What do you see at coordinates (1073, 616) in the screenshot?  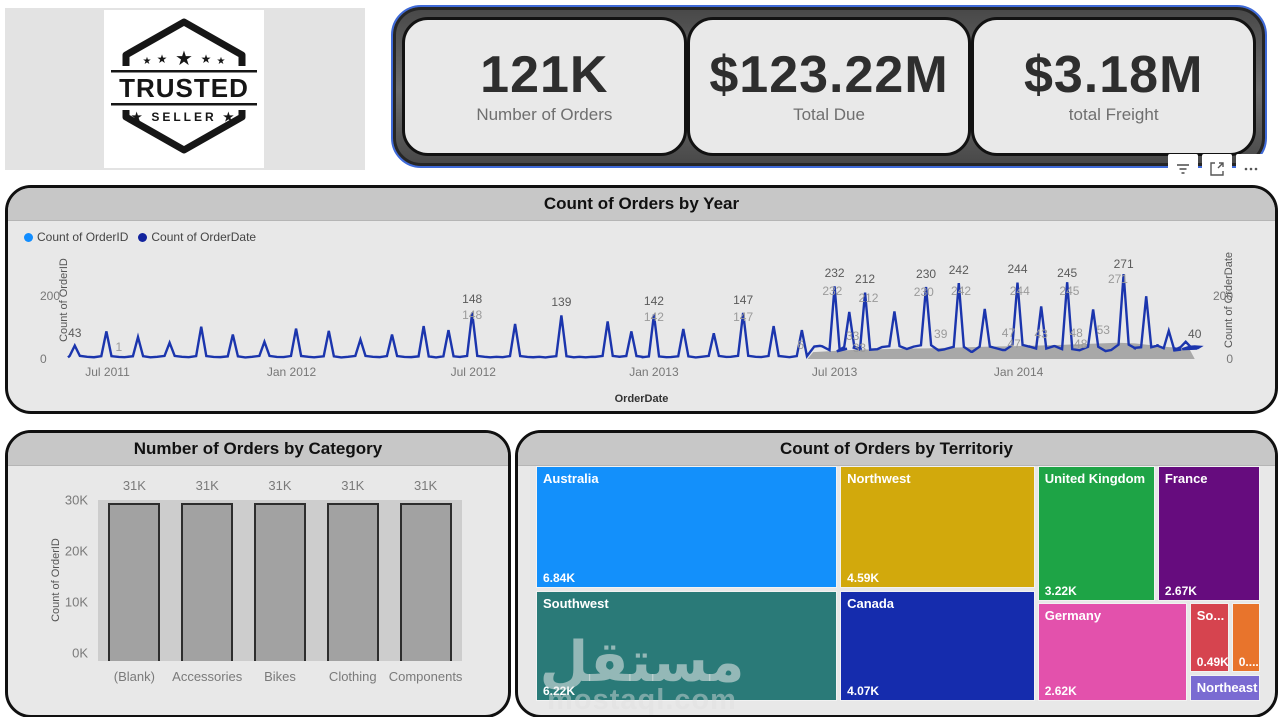 I see `tile-label: Germany` at bounding box center [1073, 616].